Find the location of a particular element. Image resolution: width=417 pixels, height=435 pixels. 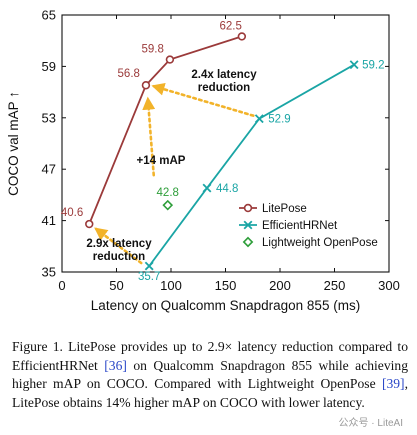

data-label: 42.8 is located at coordinates (168, 193).